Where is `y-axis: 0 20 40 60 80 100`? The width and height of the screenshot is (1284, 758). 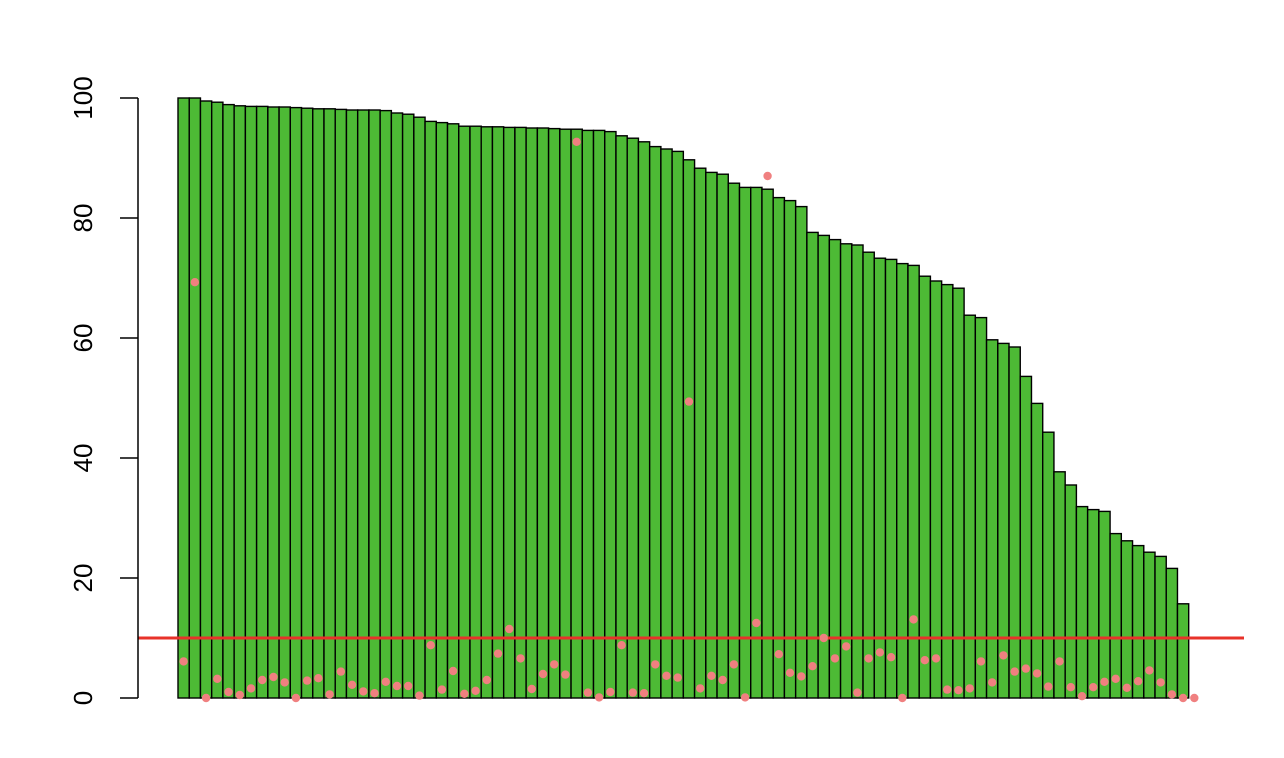 y-axis: 0 20 40 60 80 100 is located at coordinates (103, 390).